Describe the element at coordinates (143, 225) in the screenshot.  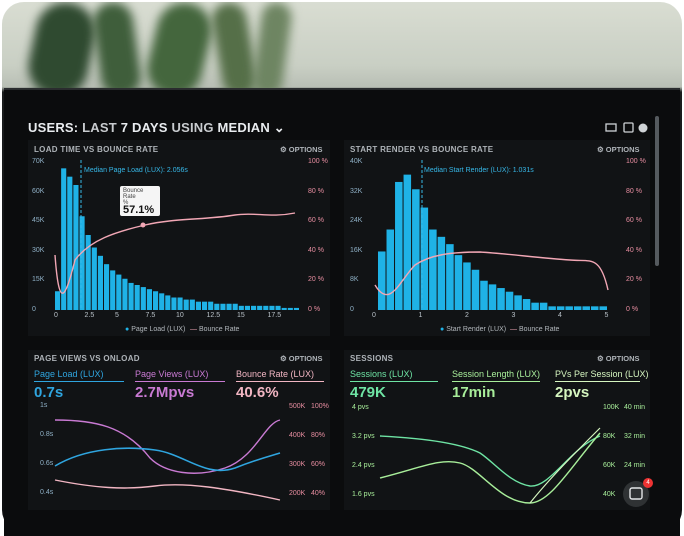
I see `tooltip-point` at that location.